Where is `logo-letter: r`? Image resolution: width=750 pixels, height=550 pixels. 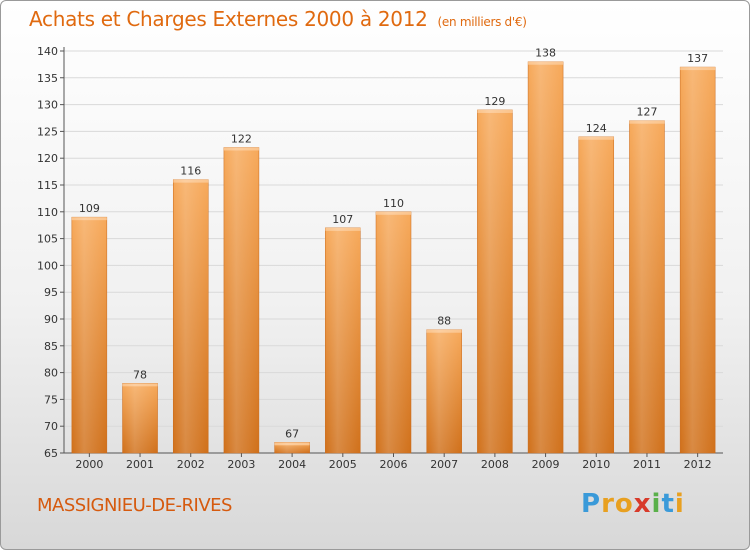
logo-letter: r is located at coordinates (608, 504).